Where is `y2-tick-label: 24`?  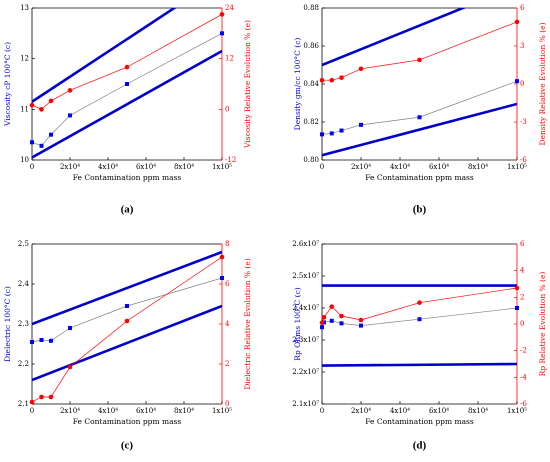 y2-tick-label: 24 is located at coordinates (229, 8).